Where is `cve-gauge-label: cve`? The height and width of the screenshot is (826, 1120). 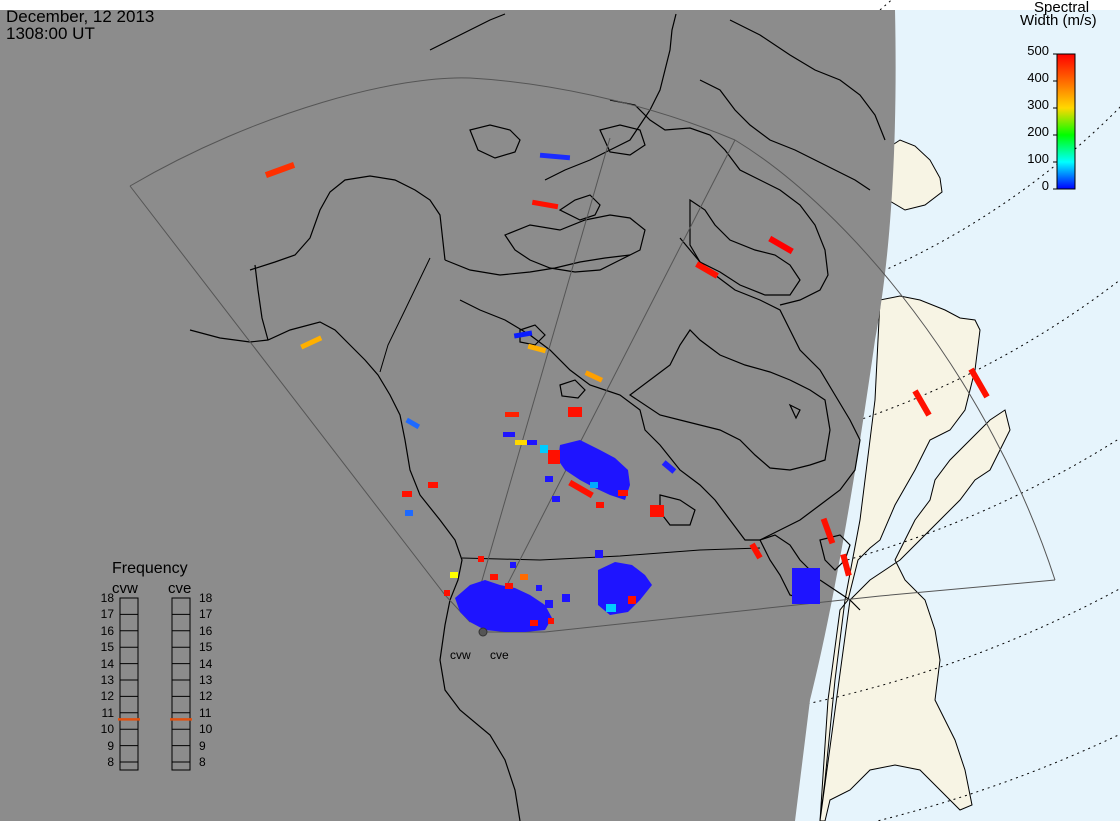 cve-gauge-label: cve is located at coordinates (180, 588).